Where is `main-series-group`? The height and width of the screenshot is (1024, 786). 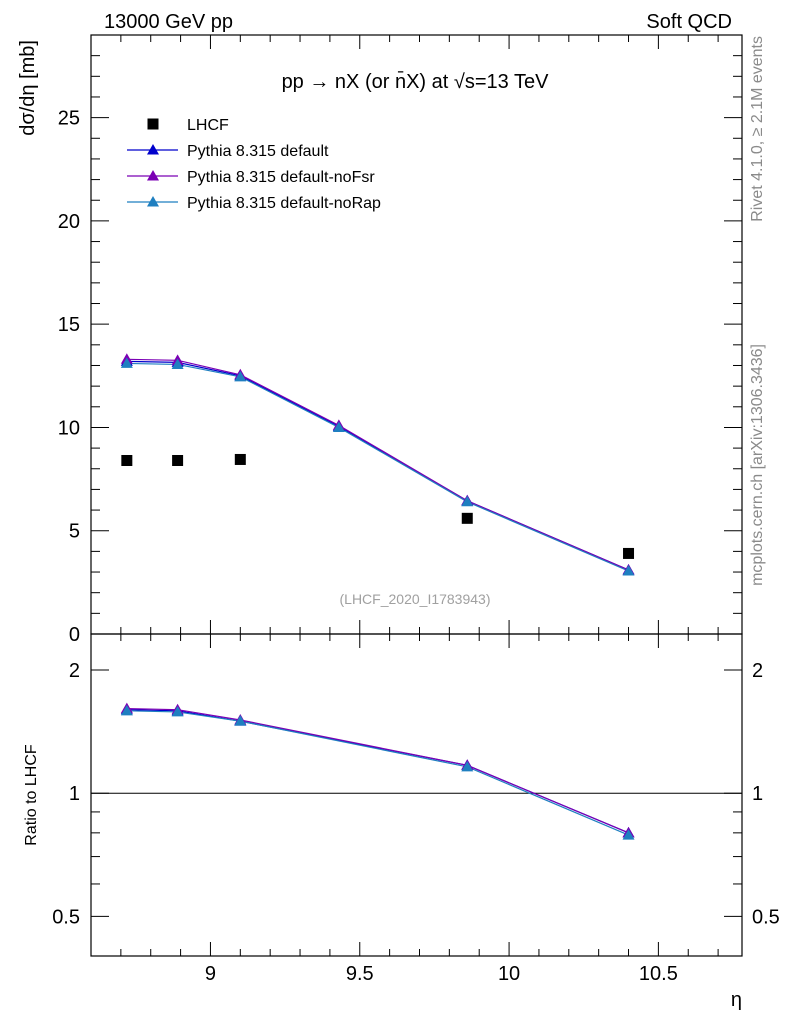
main-series-group is located at coordinates (377, 464).